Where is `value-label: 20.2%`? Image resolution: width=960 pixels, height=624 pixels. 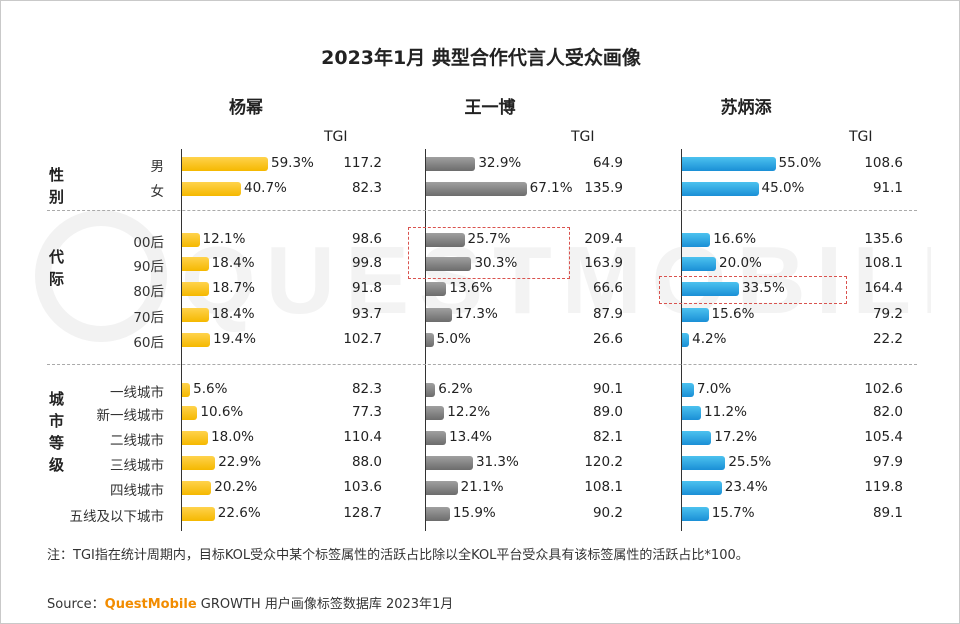 value-label: 20.2% is located at coordinates (236, 487).